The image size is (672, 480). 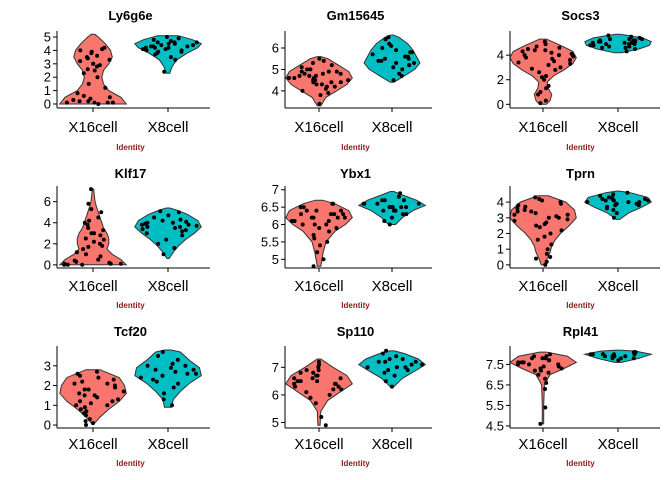 I want to click on x-axis-title: Identity, so click(x=580, y=305).